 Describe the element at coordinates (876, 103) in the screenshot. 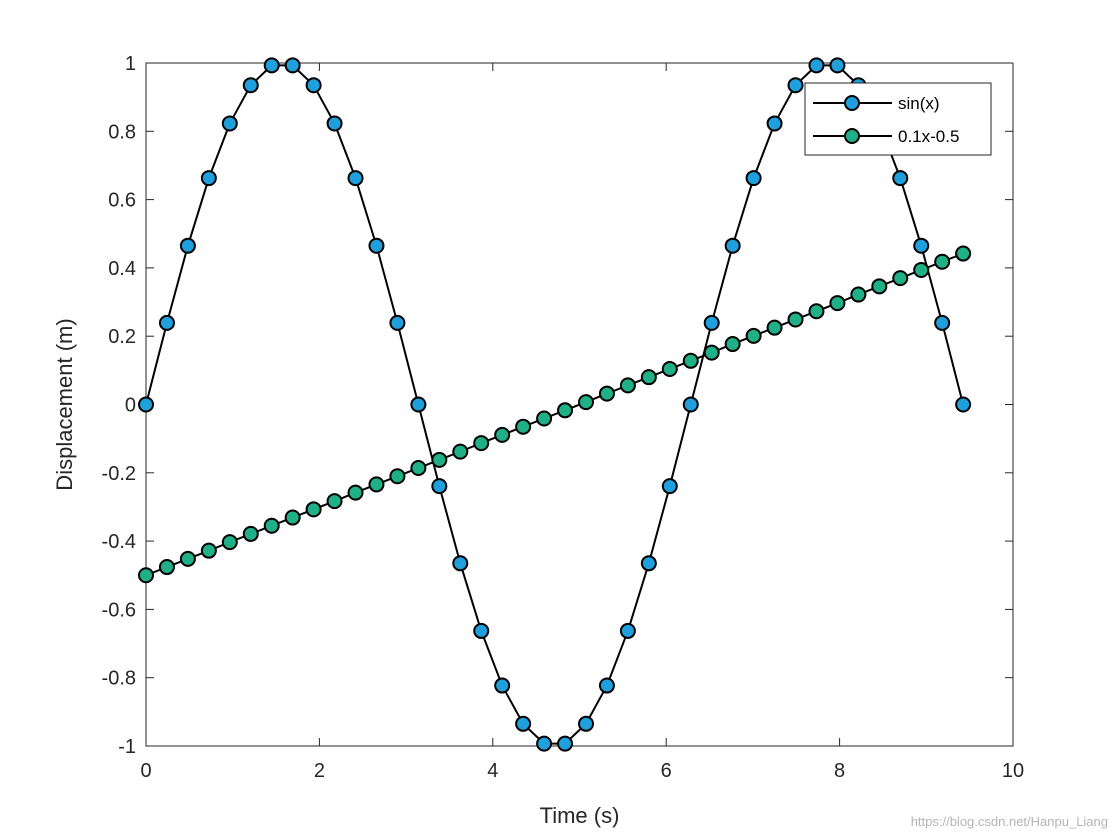

I see `legend-item: sin(x)` at that location.